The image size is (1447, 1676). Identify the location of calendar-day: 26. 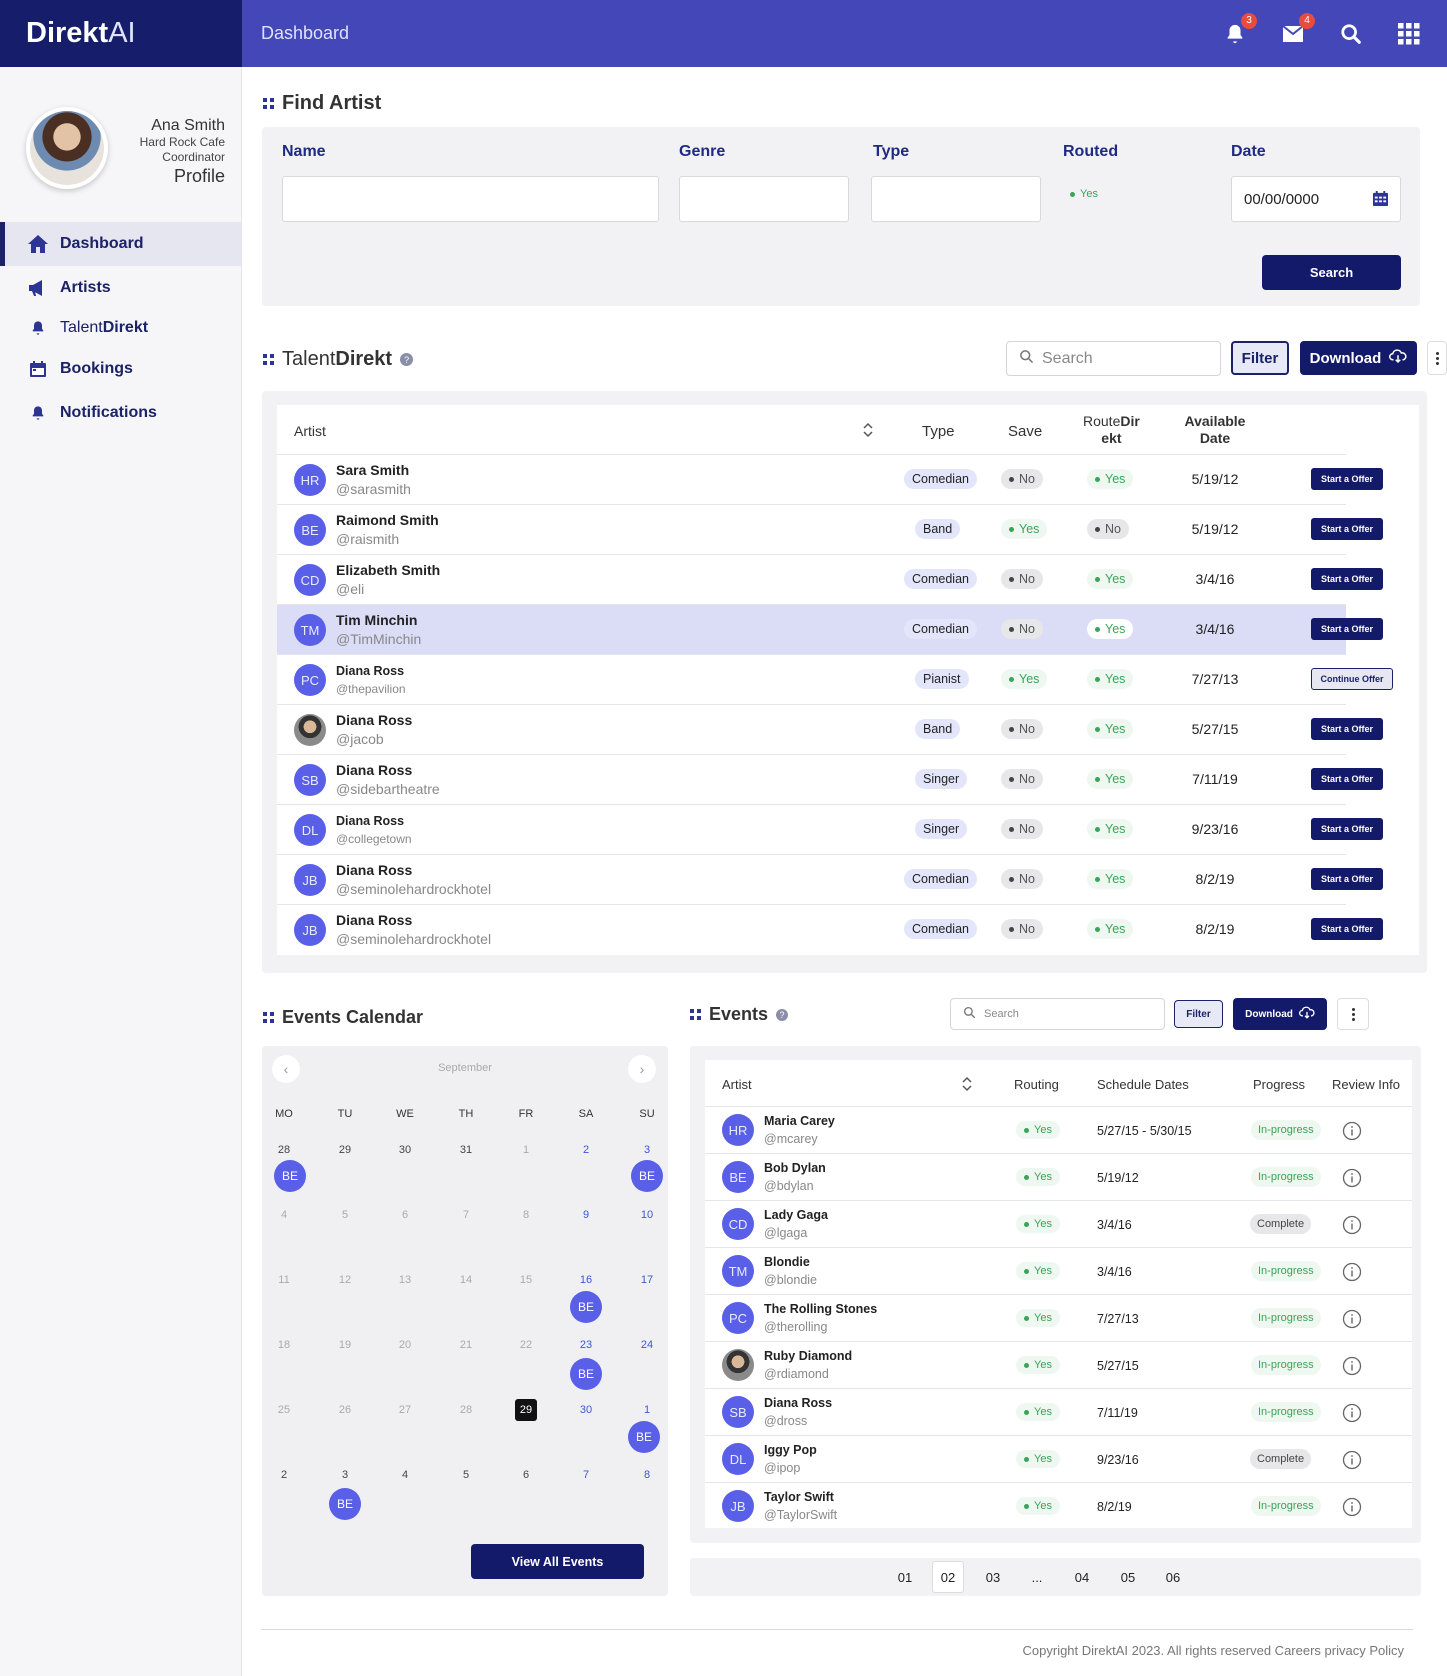
(345, 1410).